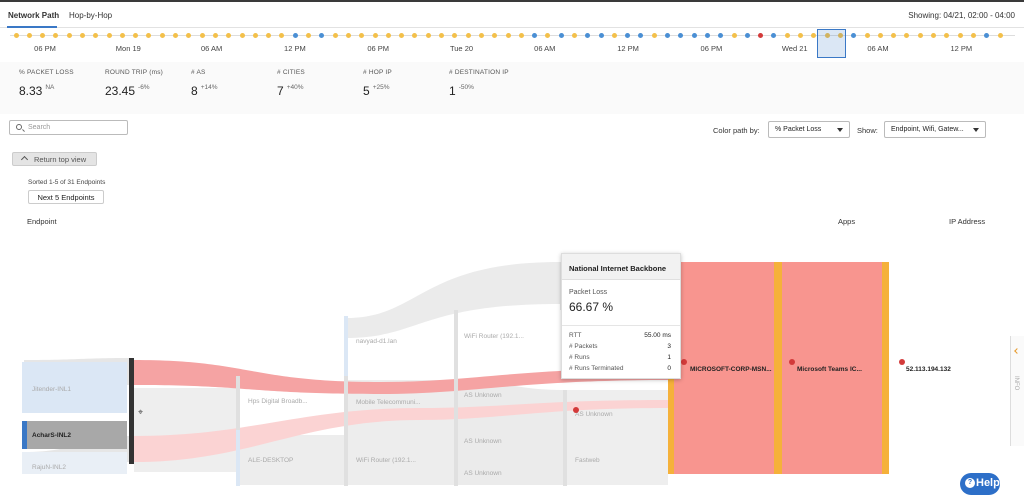  I want to click on as-node, so click(723, 368).